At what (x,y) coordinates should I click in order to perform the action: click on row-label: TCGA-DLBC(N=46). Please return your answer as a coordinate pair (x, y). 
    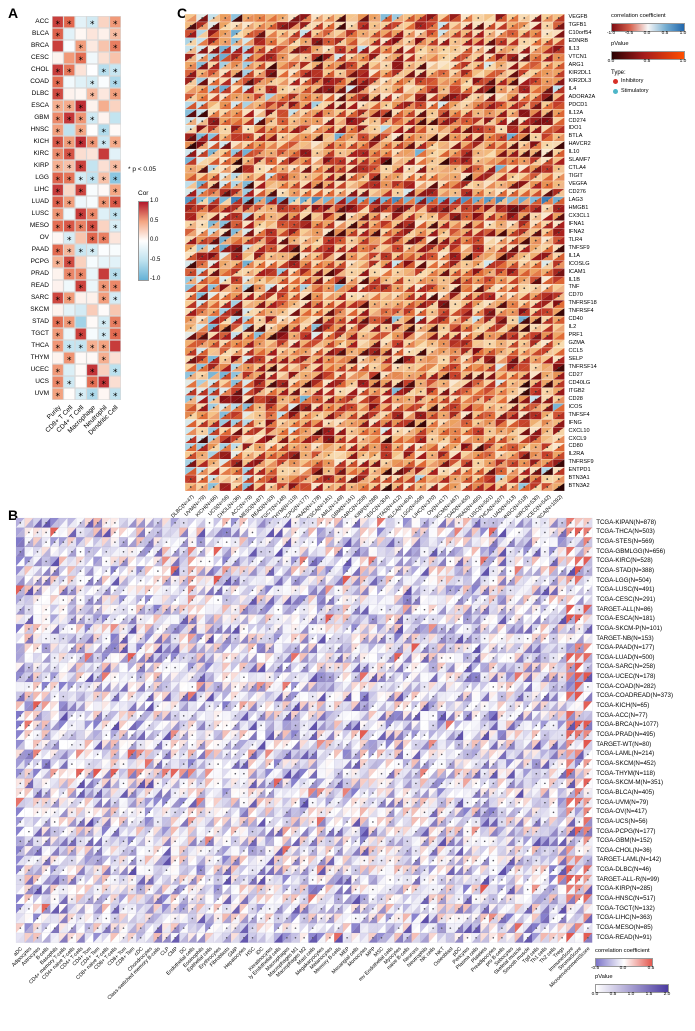
    Looking at the image, I should click on (624, 870).